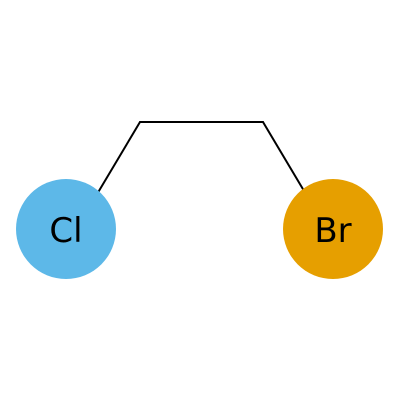  I want to click on chlorine-atom-label: Cl, so click(65, 231).